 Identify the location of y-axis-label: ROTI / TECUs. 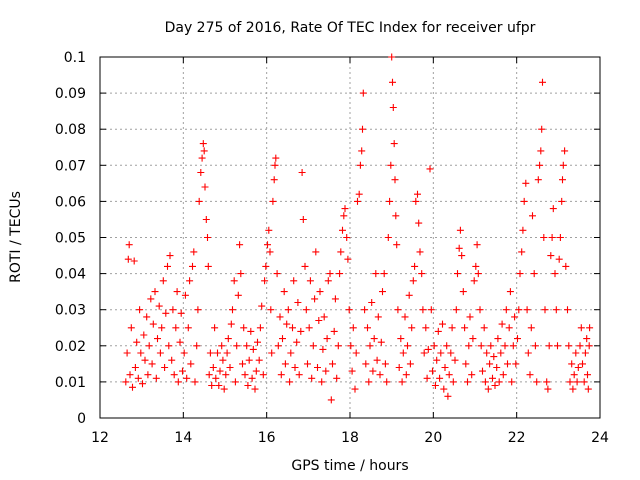
(16, 237).